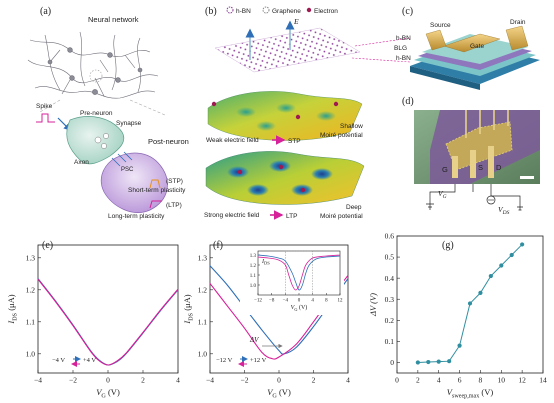 This screenshot has height=403, width=554. Describe the element at coordinates (518, 22) in the screenshot. I see `drain-label: Drain` at that location.